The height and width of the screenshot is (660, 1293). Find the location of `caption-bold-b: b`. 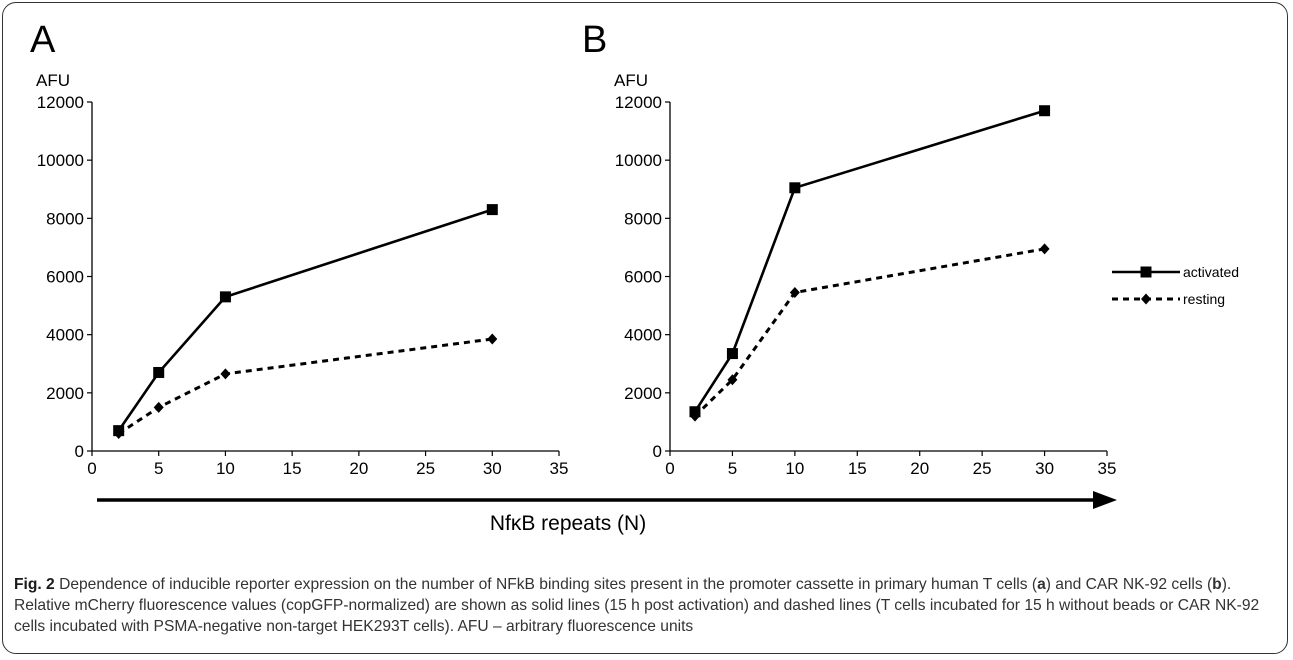

caption-bold-b: b is located at coordinates (1217, 584).